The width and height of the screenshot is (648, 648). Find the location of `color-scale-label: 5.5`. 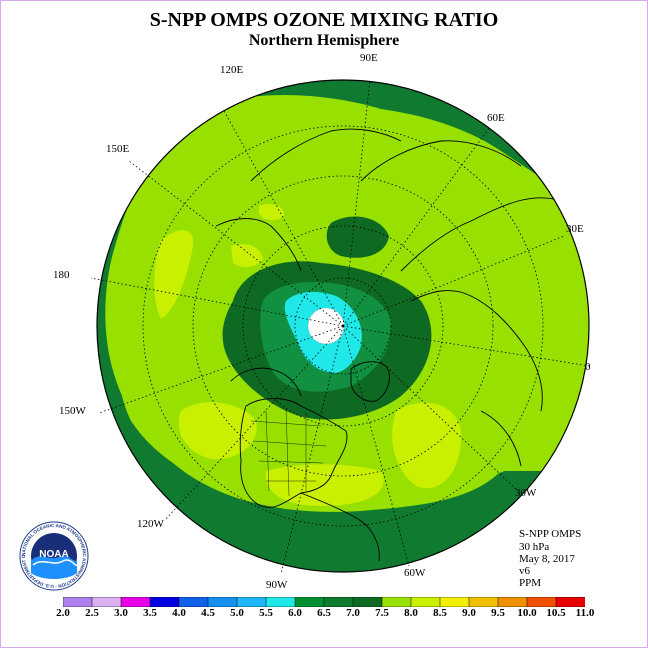

color-scale-label: 5.5 is located at coordinates (266, 613).